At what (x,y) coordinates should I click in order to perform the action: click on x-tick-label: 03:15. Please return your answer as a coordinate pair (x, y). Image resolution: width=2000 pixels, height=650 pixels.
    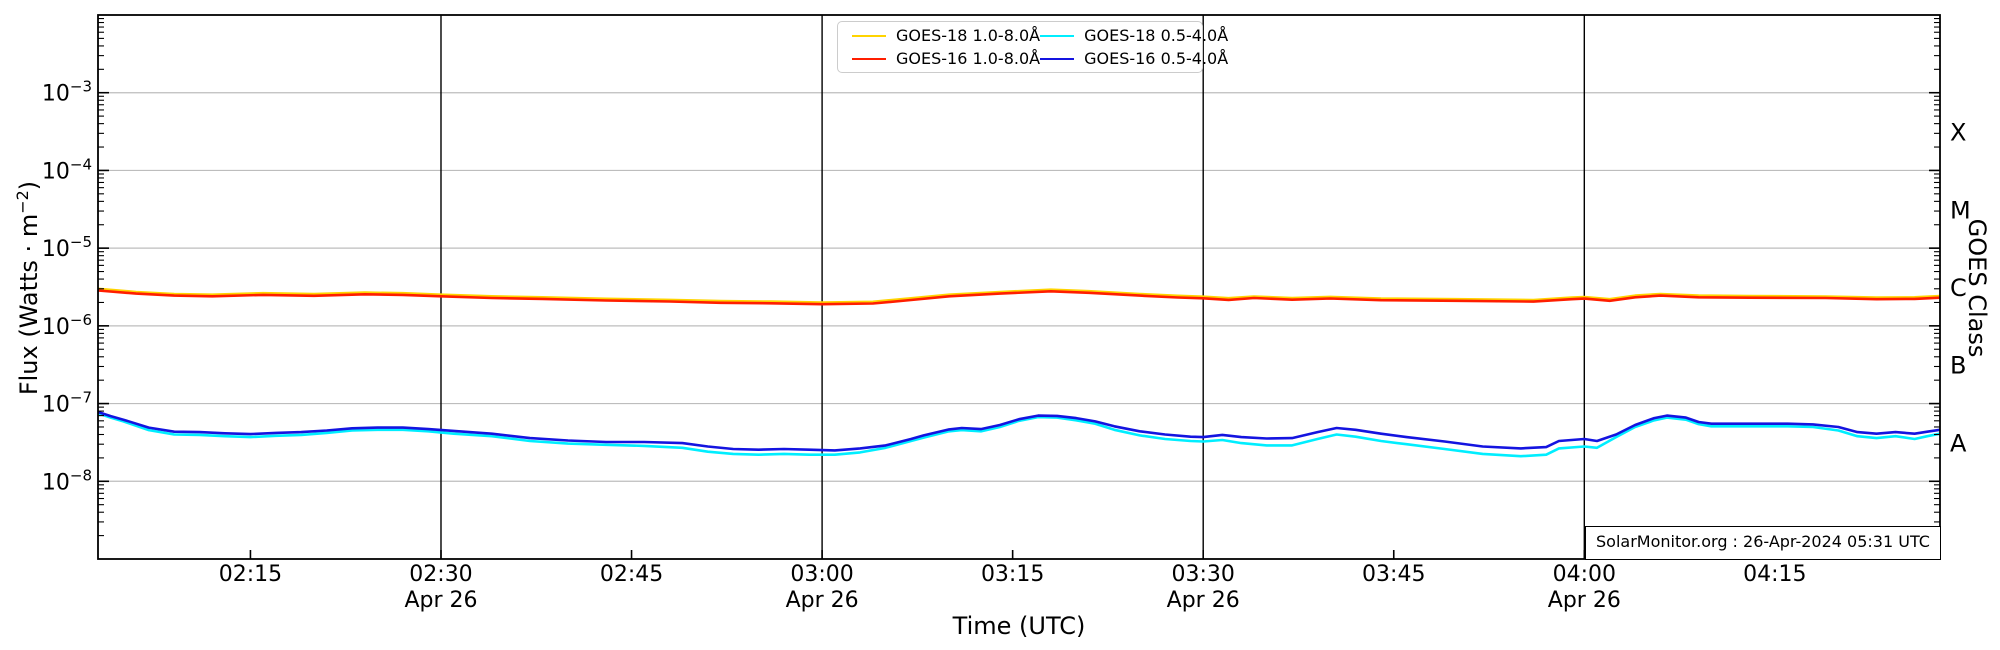
    Looking at the image, I should click on (1012, 574).